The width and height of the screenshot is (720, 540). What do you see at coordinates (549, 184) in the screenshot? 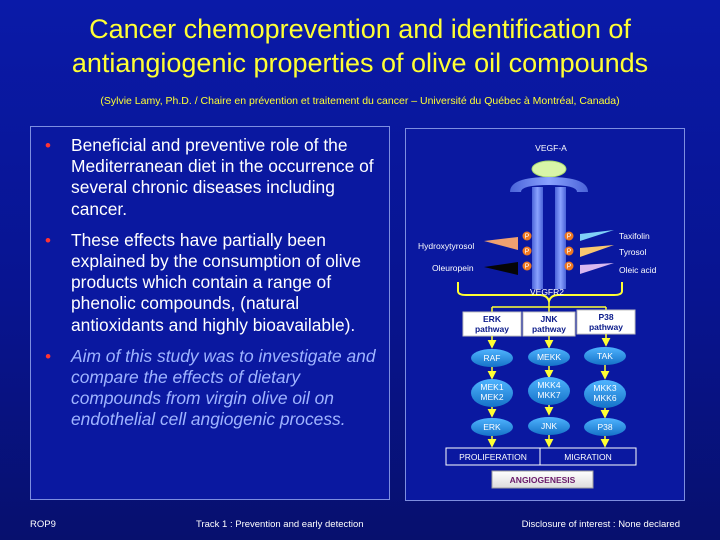
I see `receptor-head` at bounding box center [549, 184].